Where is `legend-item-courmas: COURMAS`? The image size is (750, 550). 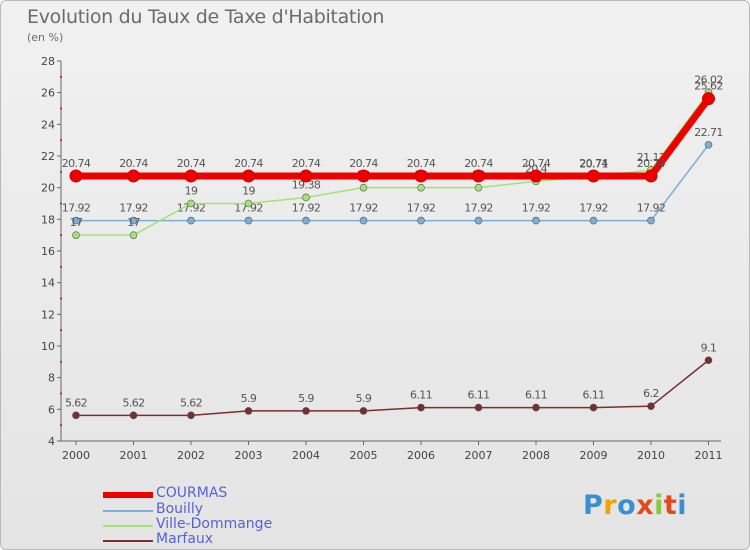 legend-item-courmas: COURMAS is located at coordinates (228, 494).